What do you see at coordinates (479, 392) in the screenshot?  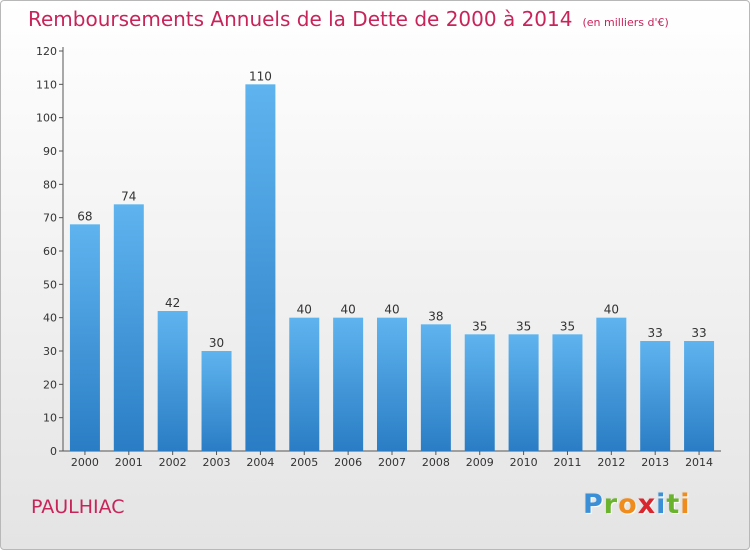 I see `bar-2009` at bounding box center [479, 392].